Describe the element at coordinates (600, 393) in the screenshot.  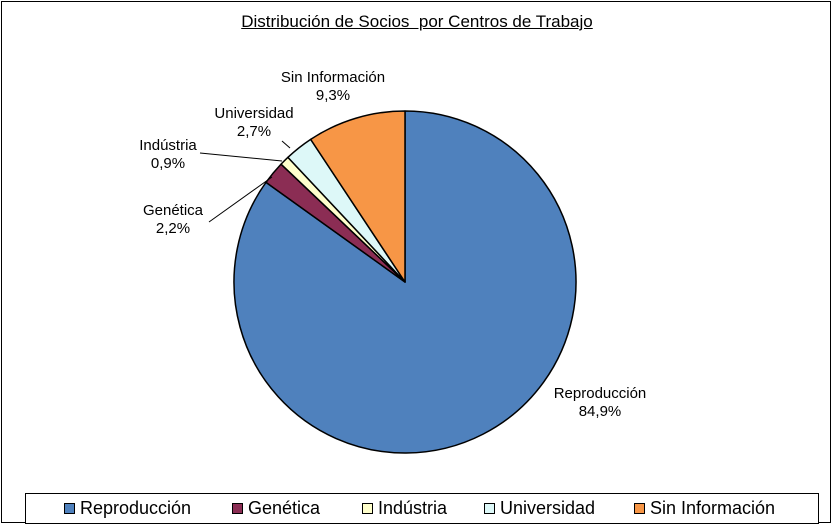
I see `data-label-name-reproduccion: Reproducción` at that location.